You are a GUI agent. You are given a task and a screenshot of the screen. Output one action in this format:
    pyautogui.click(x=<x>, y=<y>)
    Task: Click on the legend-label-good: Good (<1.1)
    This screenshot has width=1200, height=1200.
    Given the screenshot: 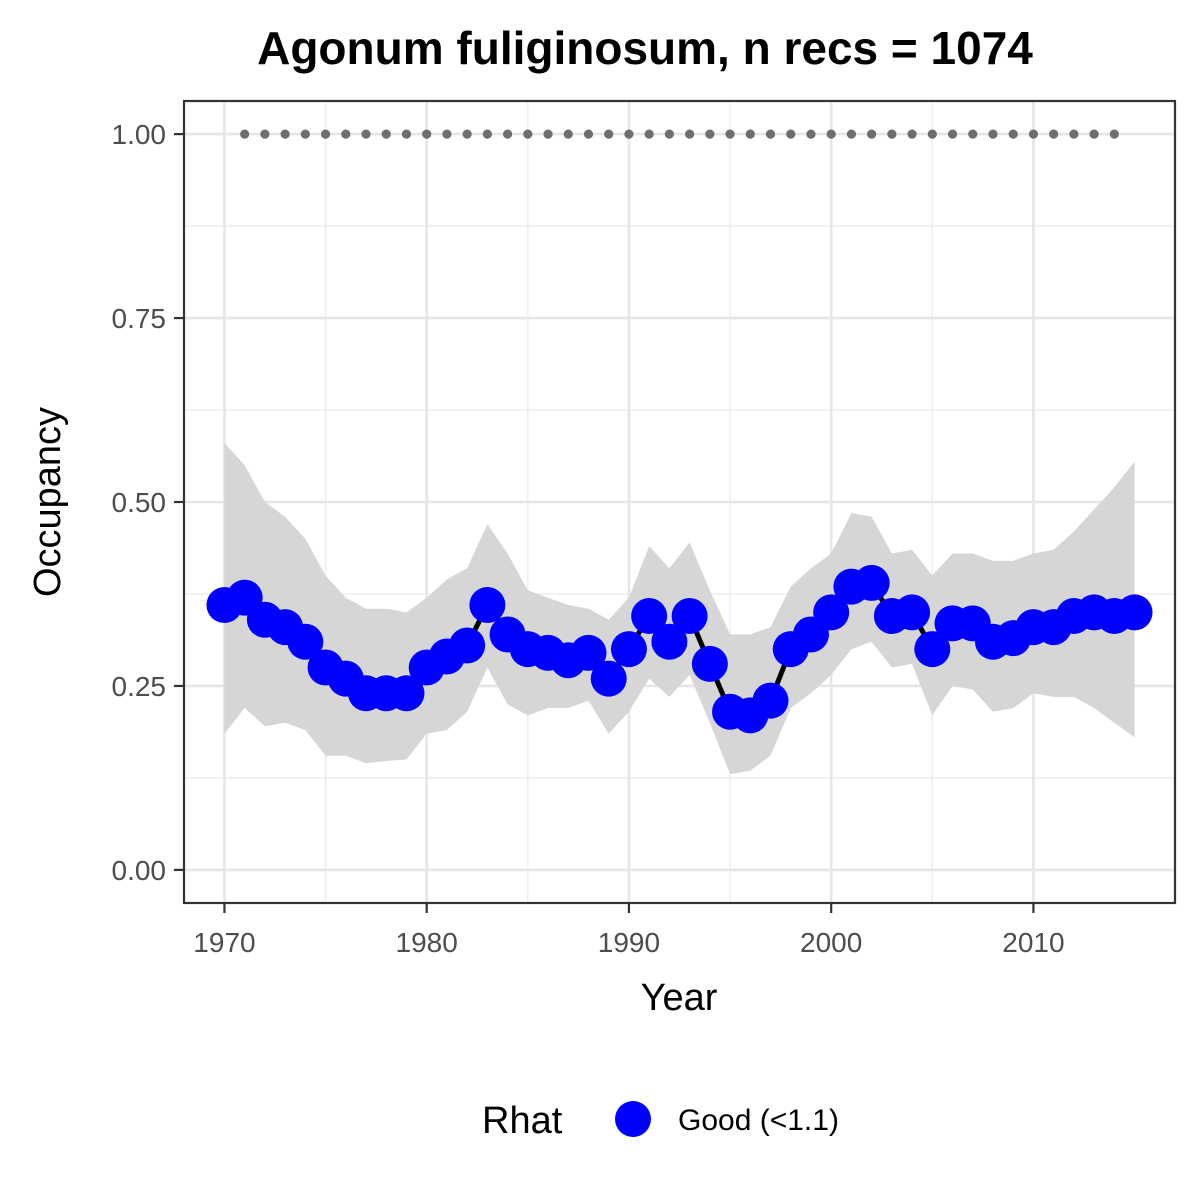 What is the action you would take?
    pyautogui.click(x=758, y=1120)
    